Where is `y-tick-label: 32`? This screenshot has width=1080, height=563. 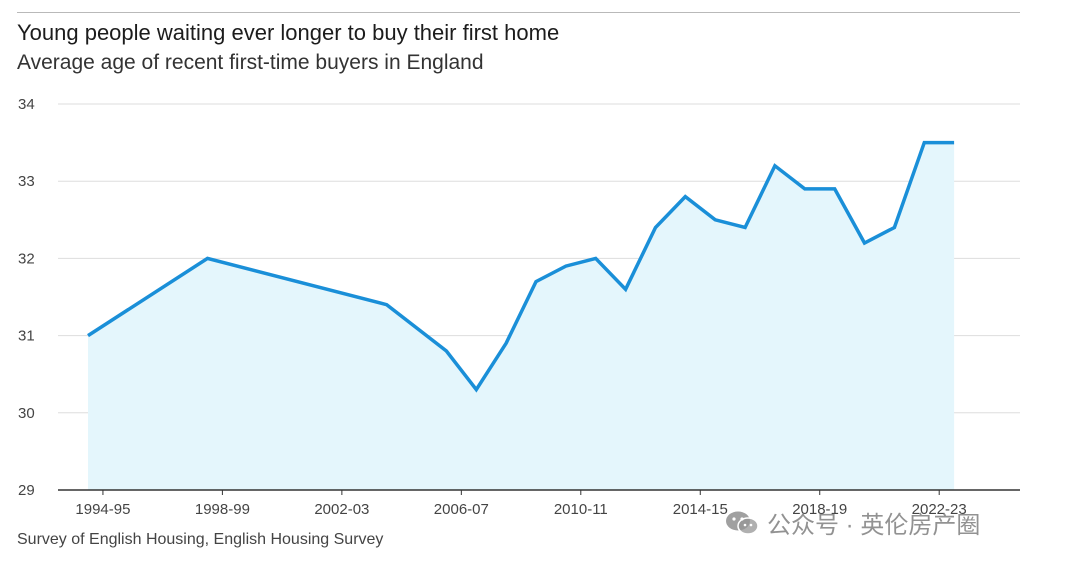
y-tick-label: 32 is located at coordinates (26, 258).